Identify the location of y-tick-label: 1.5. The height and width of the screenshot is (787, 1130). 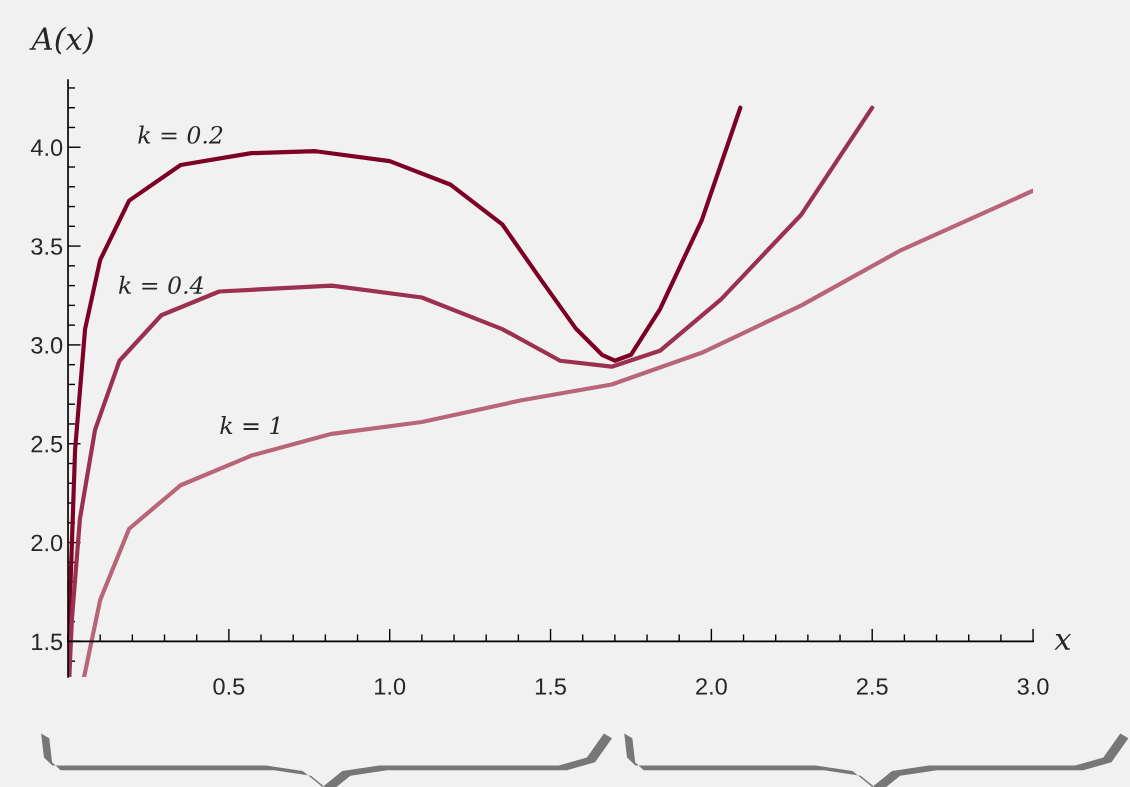
(47, 642).